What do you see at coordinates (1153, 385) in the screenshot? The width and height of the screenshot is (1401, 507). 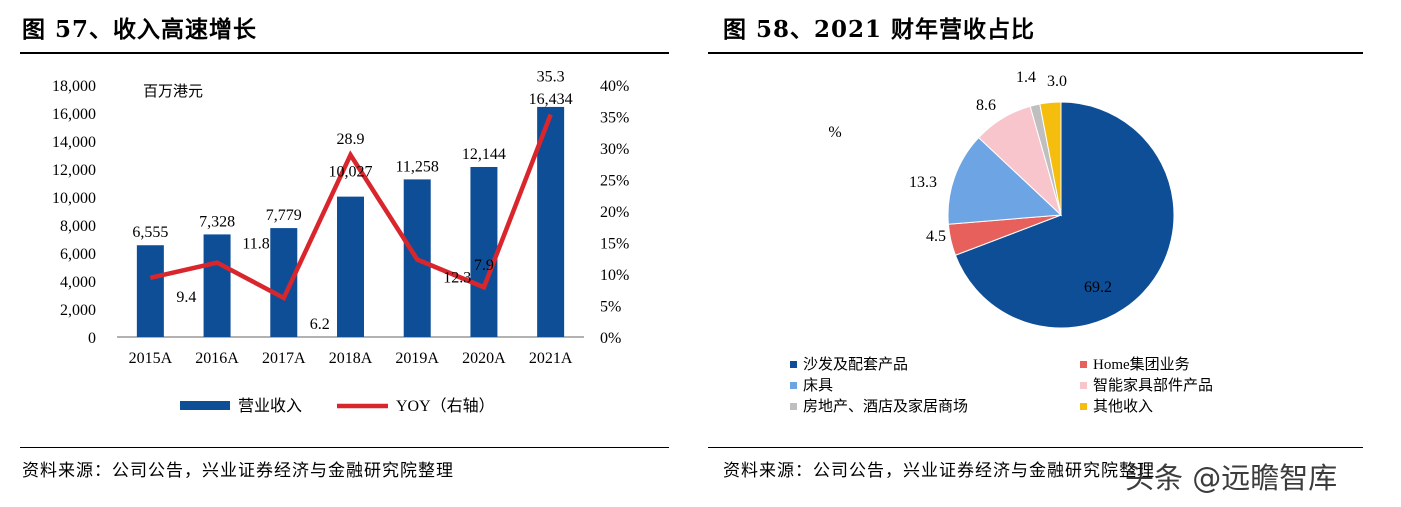 I see `legend-label: 智能家具部件产品` at bounding box center [1153, 385].